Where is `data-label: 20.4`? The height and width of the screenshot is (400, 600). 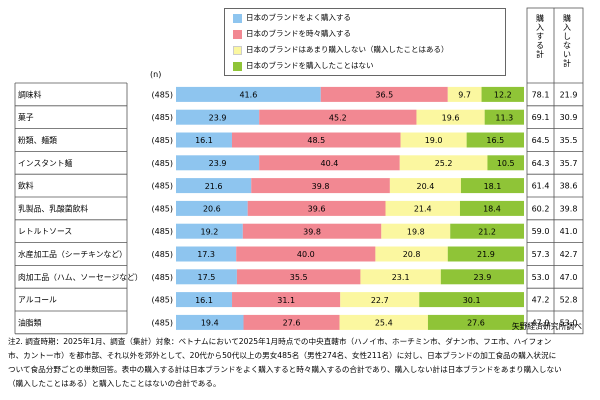
data-label: 20.4 is located at coordinates (426, 186).